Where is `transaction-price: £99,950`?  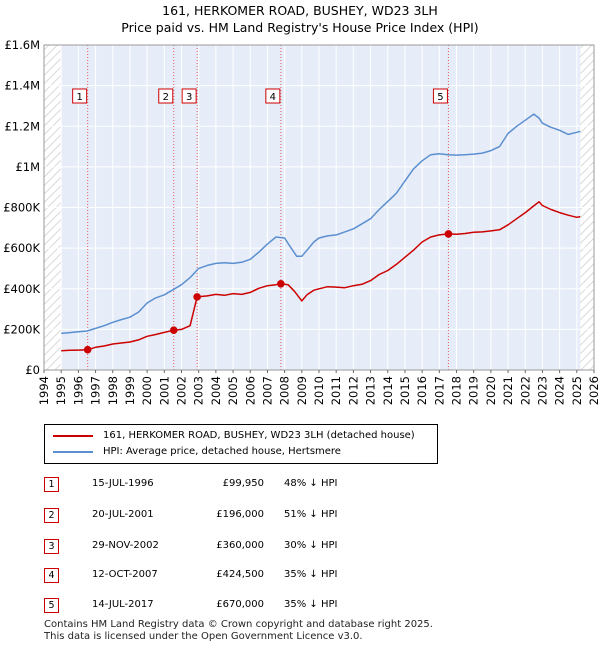 transaction-price: £99,950 is located at coordinates (243, 483).